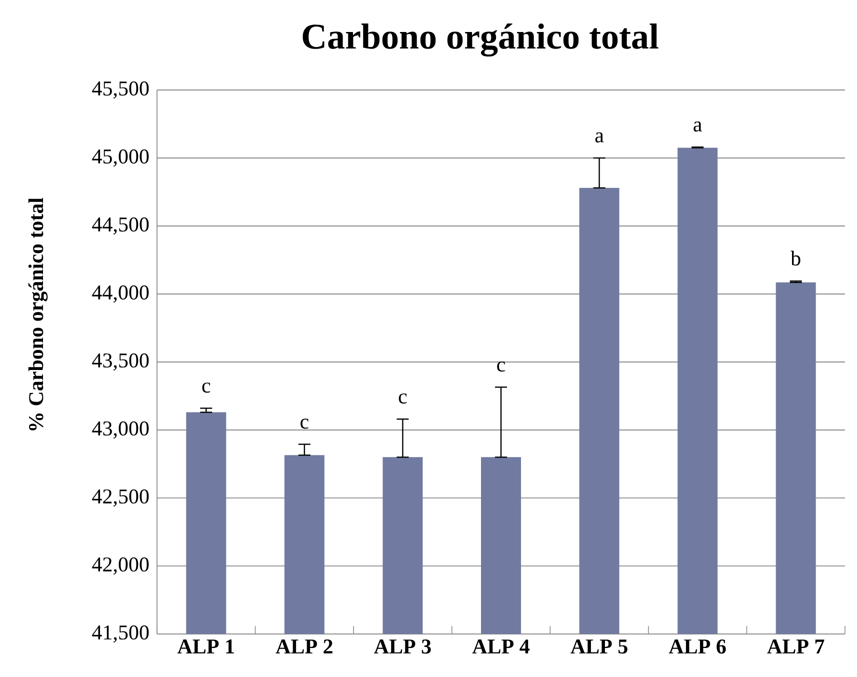 This screenshot has width=857, height=677. What do you see at coordinates (120, 362) in the screenshot?
I see `y-tick-label: 43,500` at bounding box center [120, 362].